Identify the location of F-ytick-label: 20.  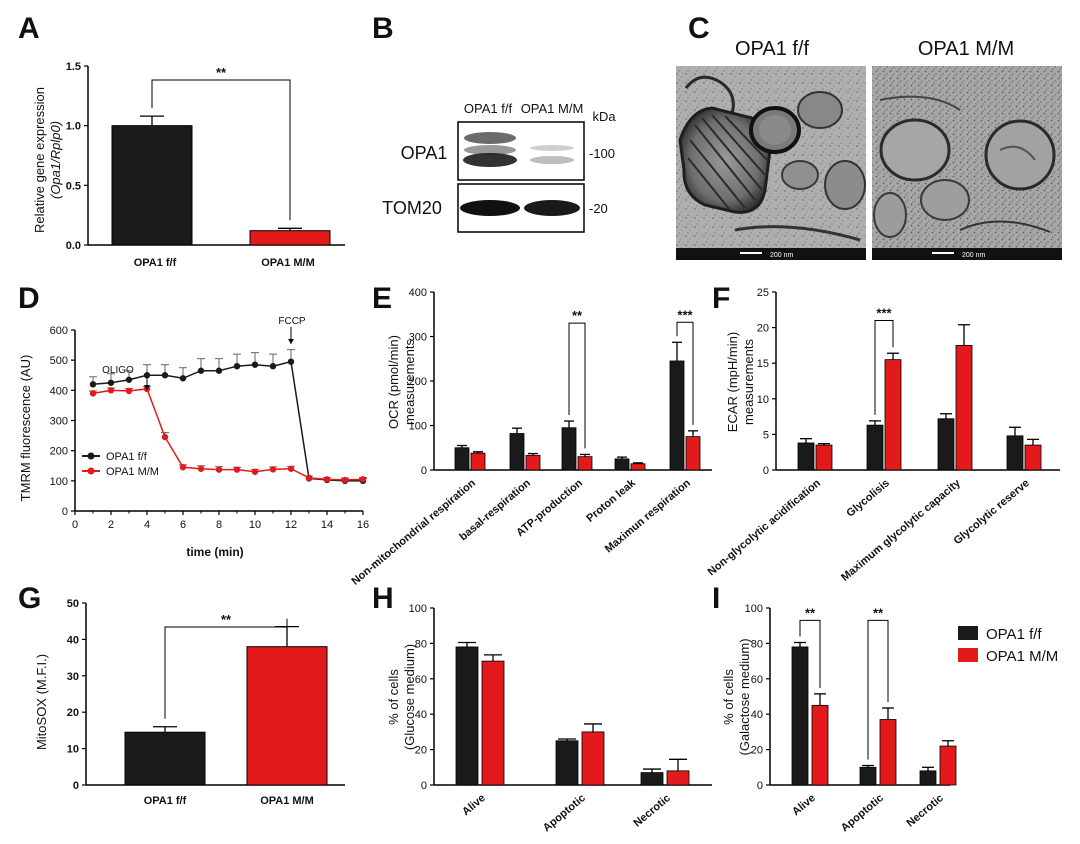
(763, 329).